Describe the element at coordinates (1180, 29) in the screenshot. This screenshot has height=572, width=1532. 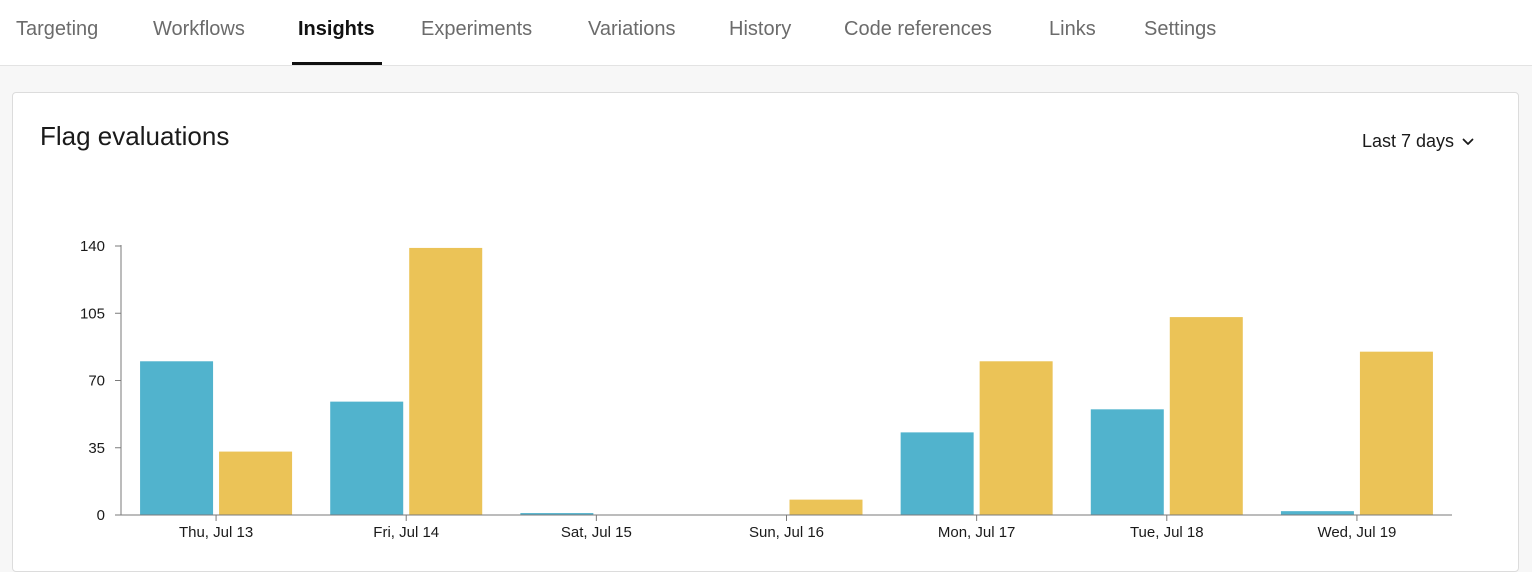
I see `tab-settings: Settings` at that location.